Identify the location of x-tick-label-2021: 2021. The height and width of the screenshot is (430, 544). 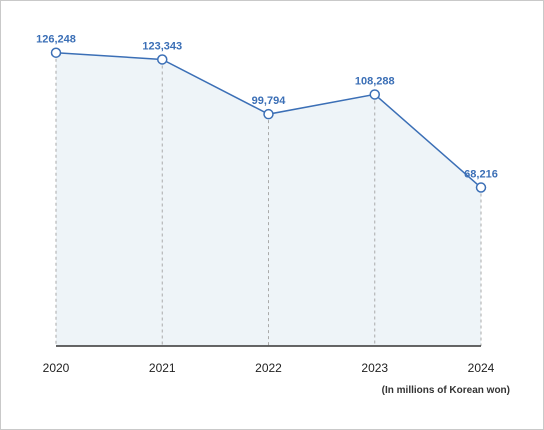
(162, 368).